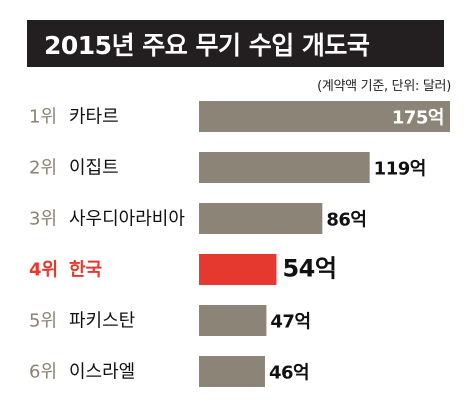 This screenshot has height=404, width=470. Describe the element at coordinates (43, 117) in the screenshot. I see `rank-label: 1위` at that location.